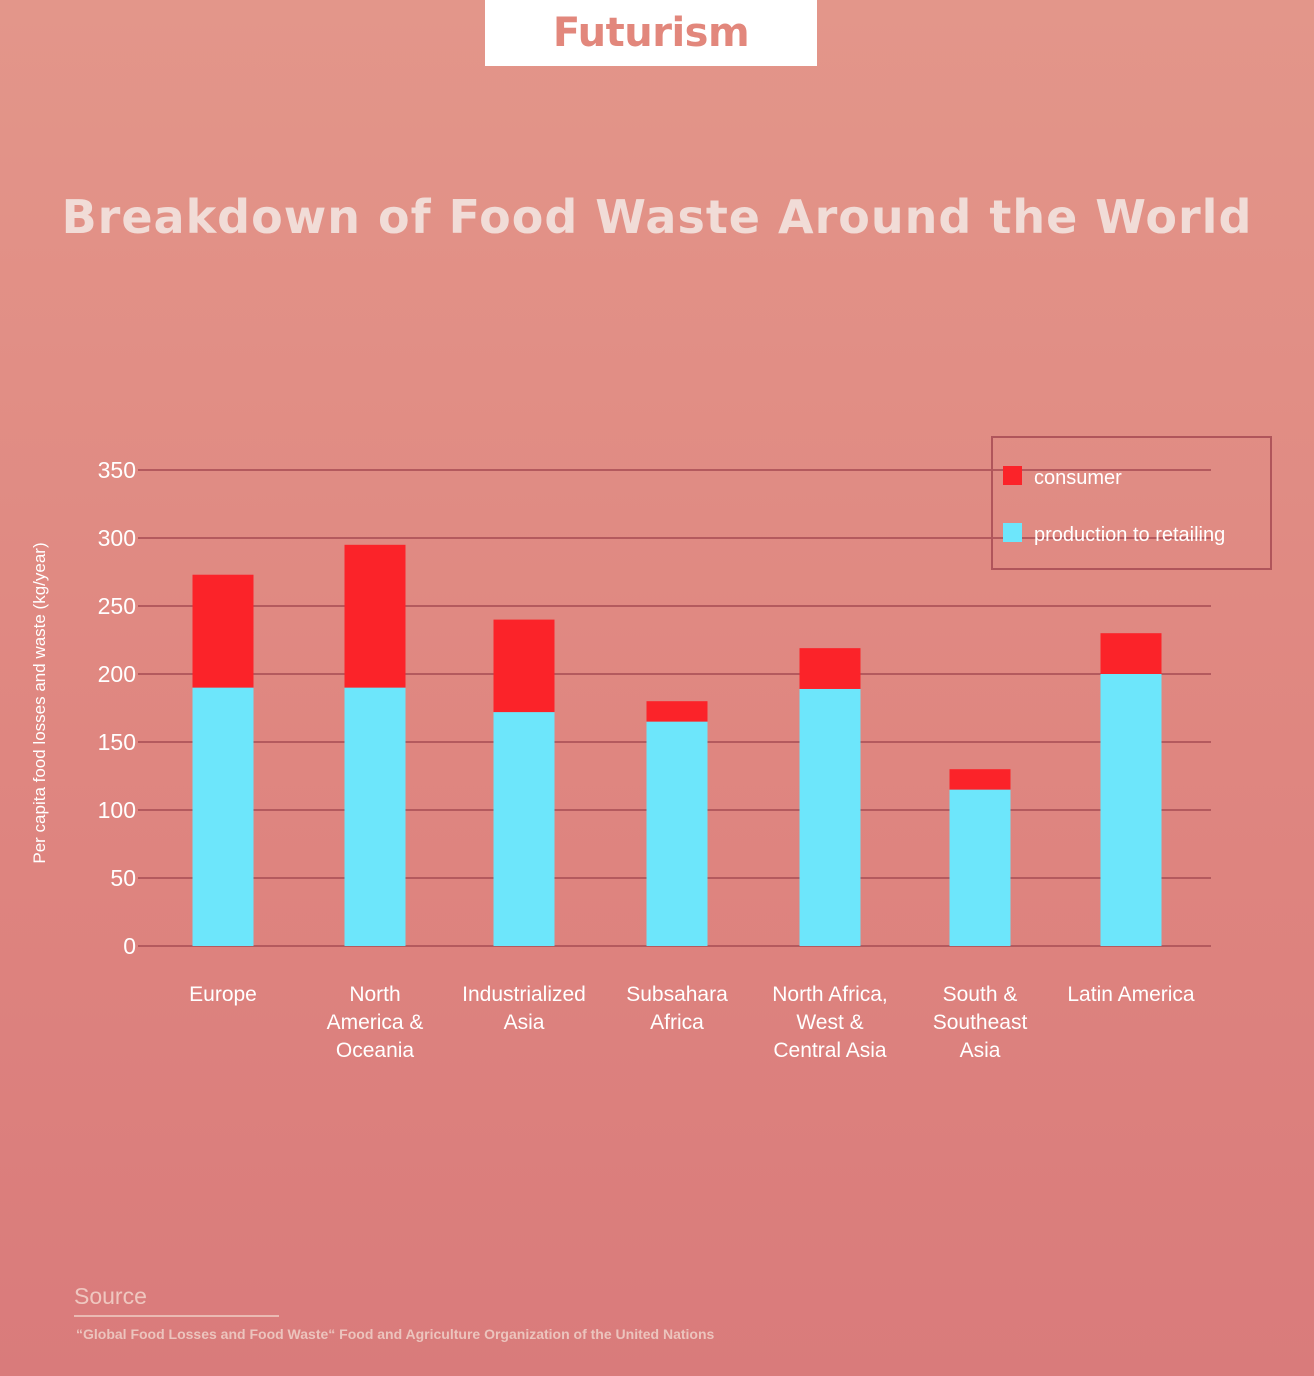  I want to click on x-category-label: South & Southeast Asia, so click(980, 1022).